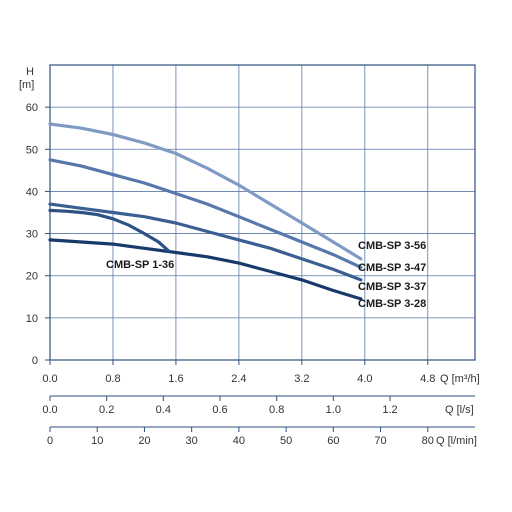 The width and height of the screenshot is (512, 512). I want to click on x-tick-label: 0.2, so click(106, 410).